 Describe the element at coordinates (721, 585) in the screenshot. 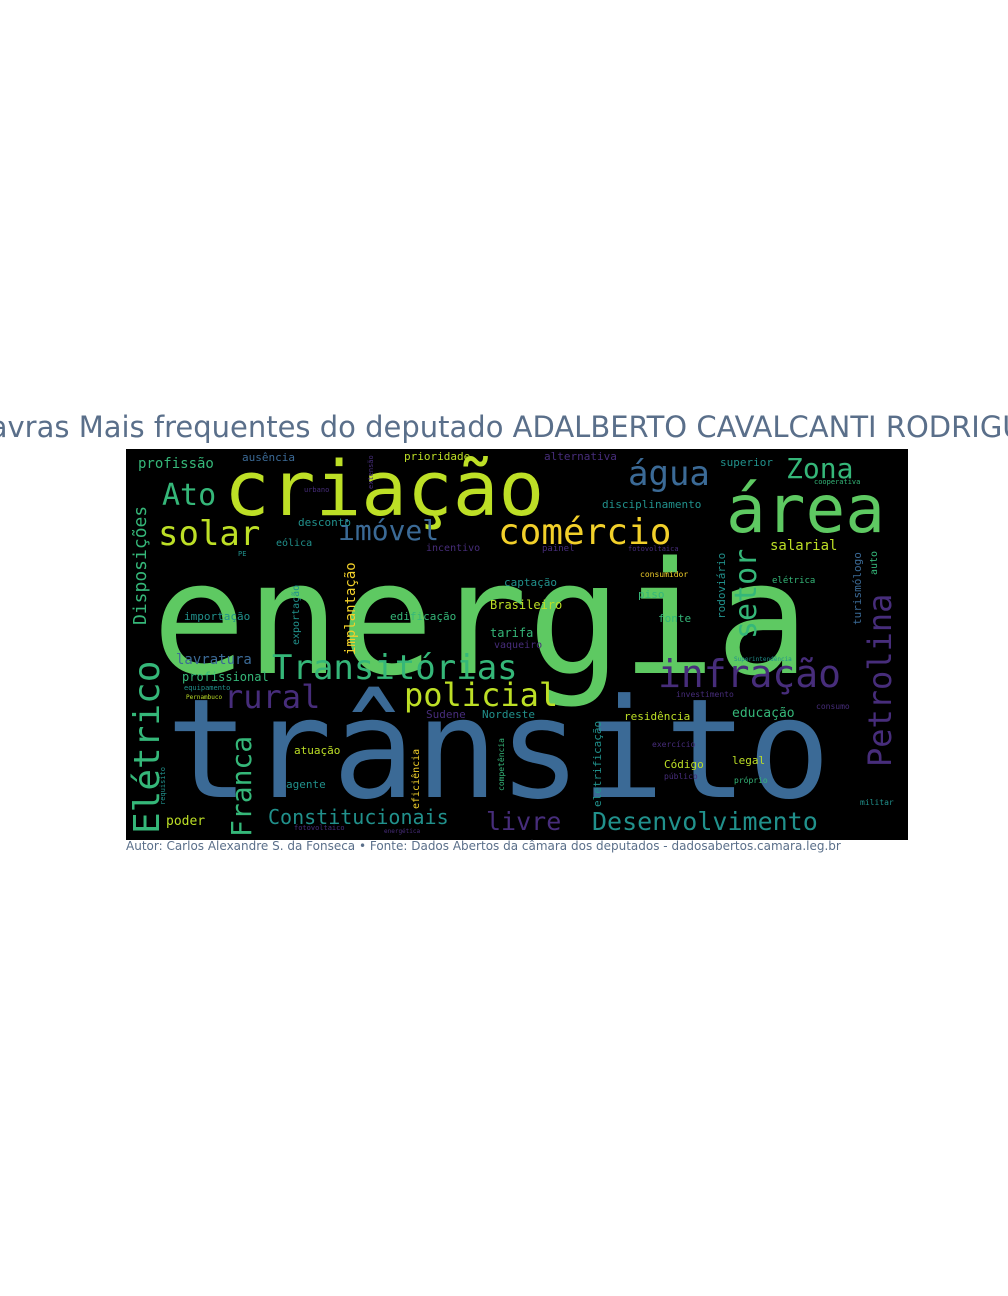

I see `word-rodoviario: rodoviário` at that location.